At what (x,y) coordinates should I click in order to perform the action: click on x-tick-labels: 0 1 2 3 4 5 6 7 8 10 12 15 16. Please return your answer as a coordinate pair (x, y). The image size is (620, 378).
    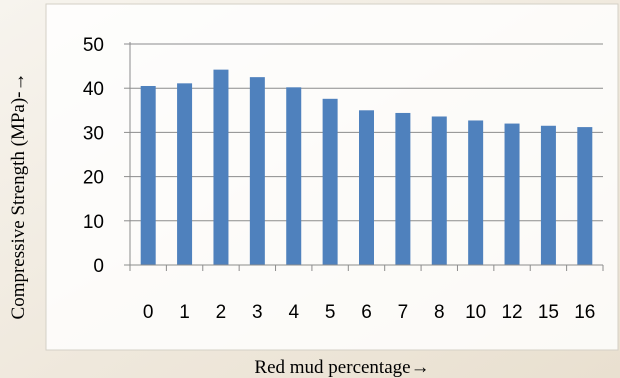
    Looking at the image, I should click on (369, 312).